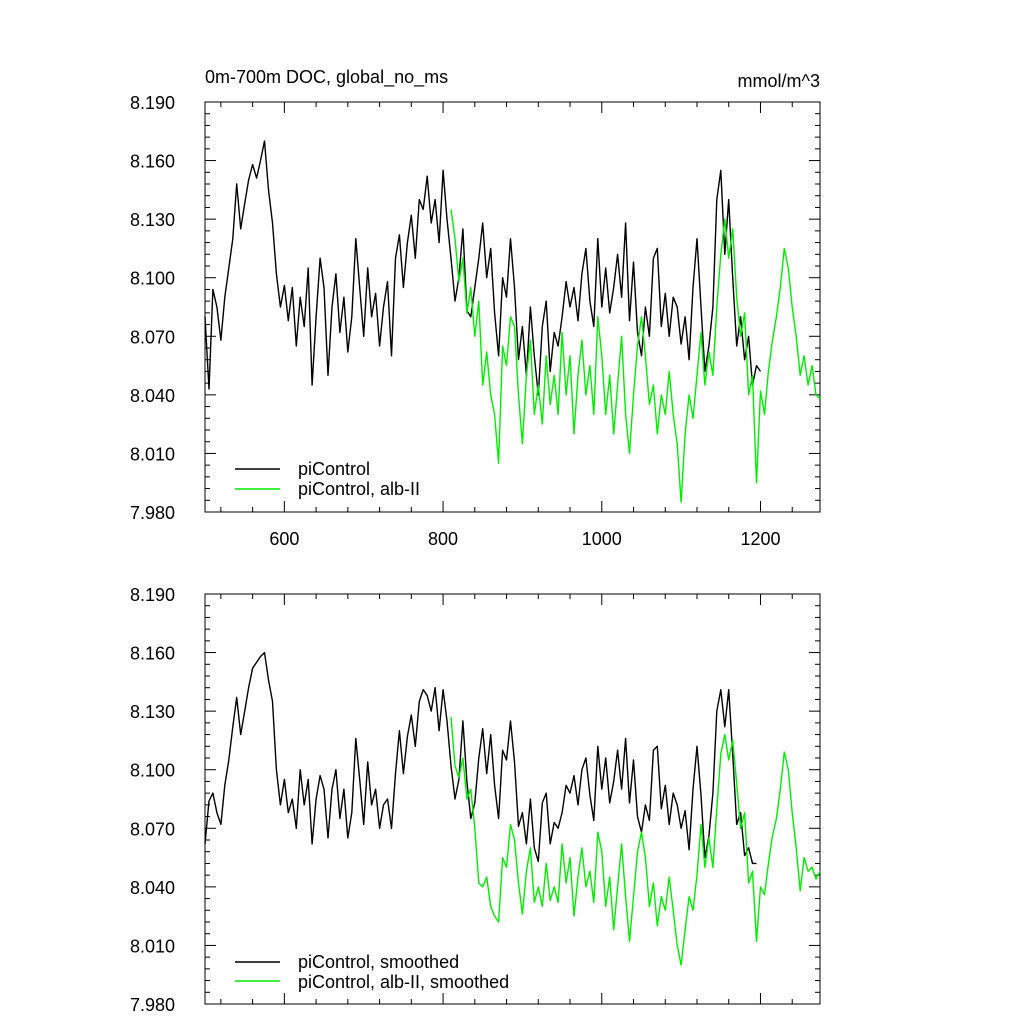 The height and width of the screenshot is (1024, 1024). I want to click on bottom-y-tick-label: 8.070, so click(152, 829).